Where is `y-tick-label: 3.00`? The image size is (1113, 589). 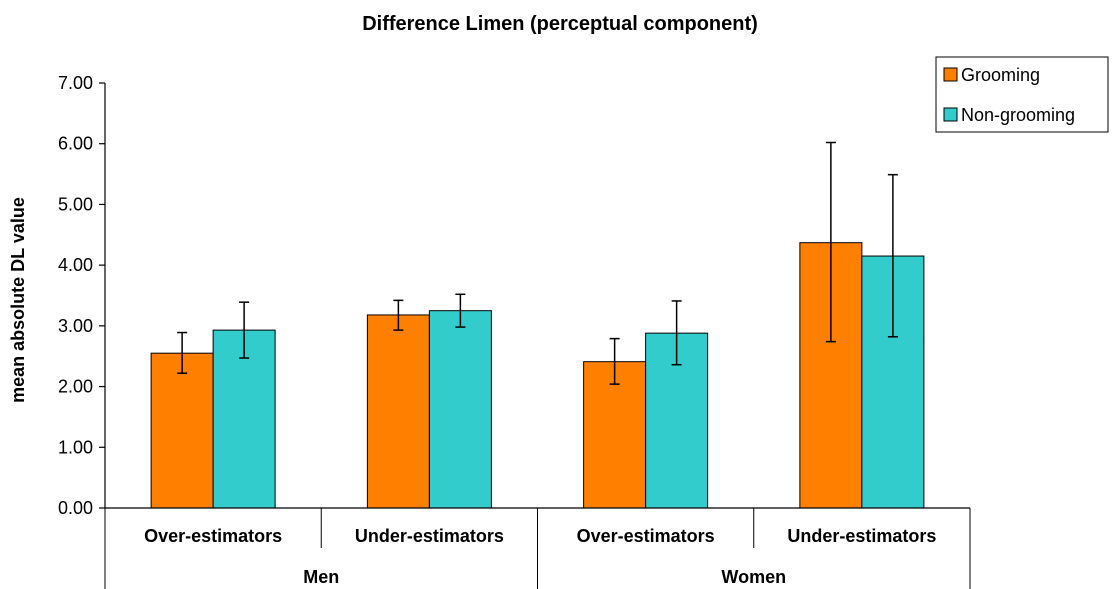 y-tick-label: 3.00 is located at coordinates (75, 326).